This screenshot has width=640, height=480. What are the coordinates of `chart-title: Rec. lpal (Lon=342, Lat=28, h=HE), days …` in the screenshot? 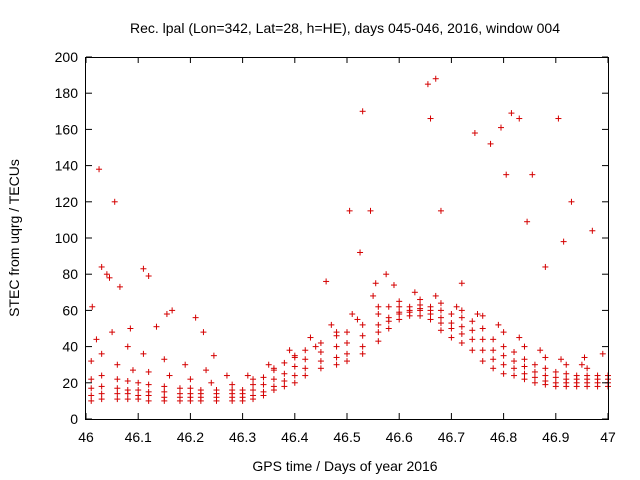 It's located at (345, 28).